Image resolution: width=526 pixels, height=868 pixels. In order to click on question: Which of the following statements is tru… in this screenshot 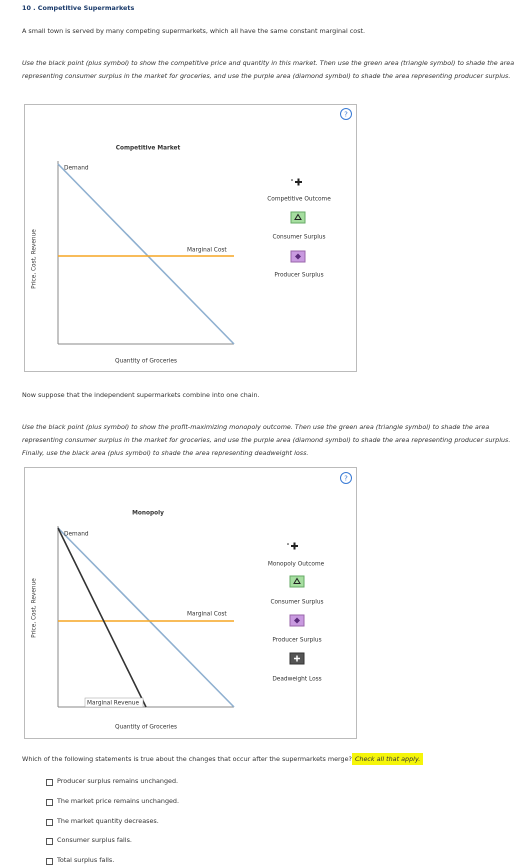, I will do `click(223, 759)`.